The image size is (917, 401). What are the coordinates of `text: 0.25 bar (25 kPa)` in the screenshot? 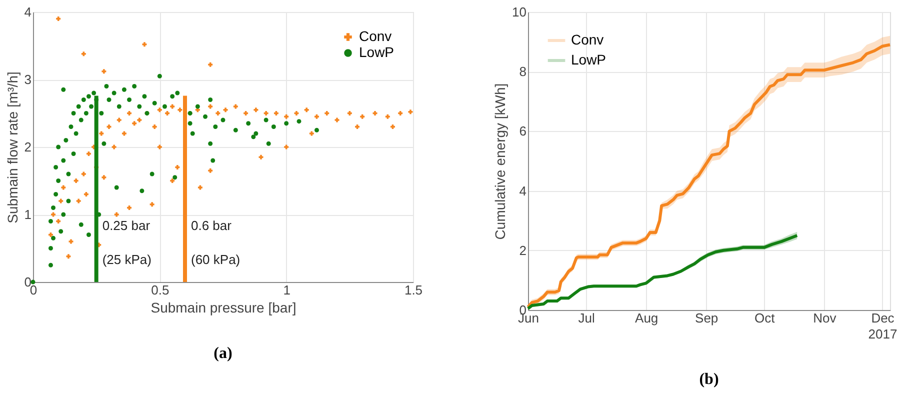 It's located at (127, 242).